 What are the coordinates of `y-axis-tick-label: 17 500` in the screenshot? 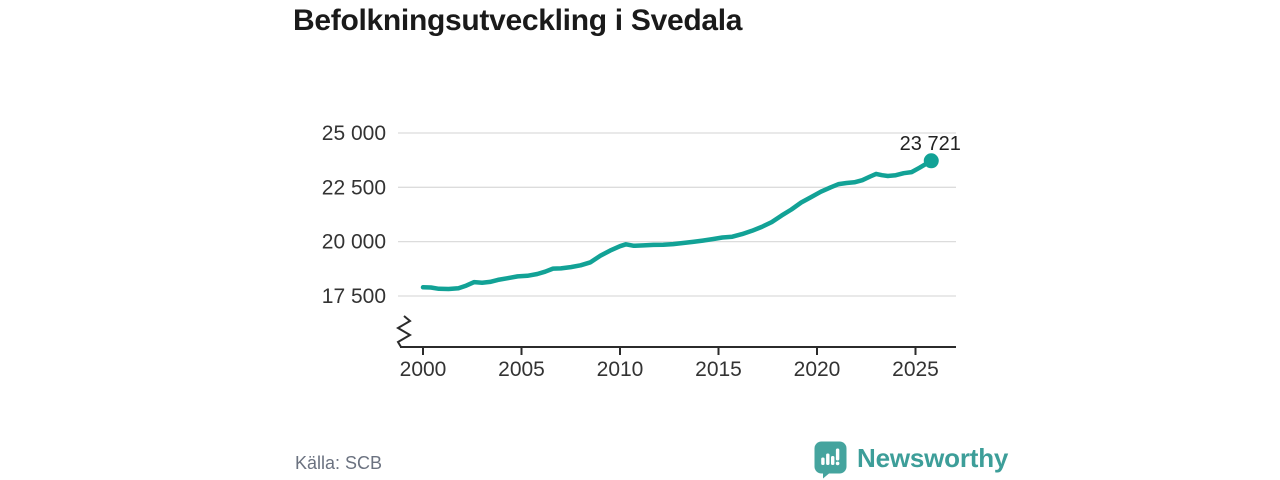 It's located at (354, 296).